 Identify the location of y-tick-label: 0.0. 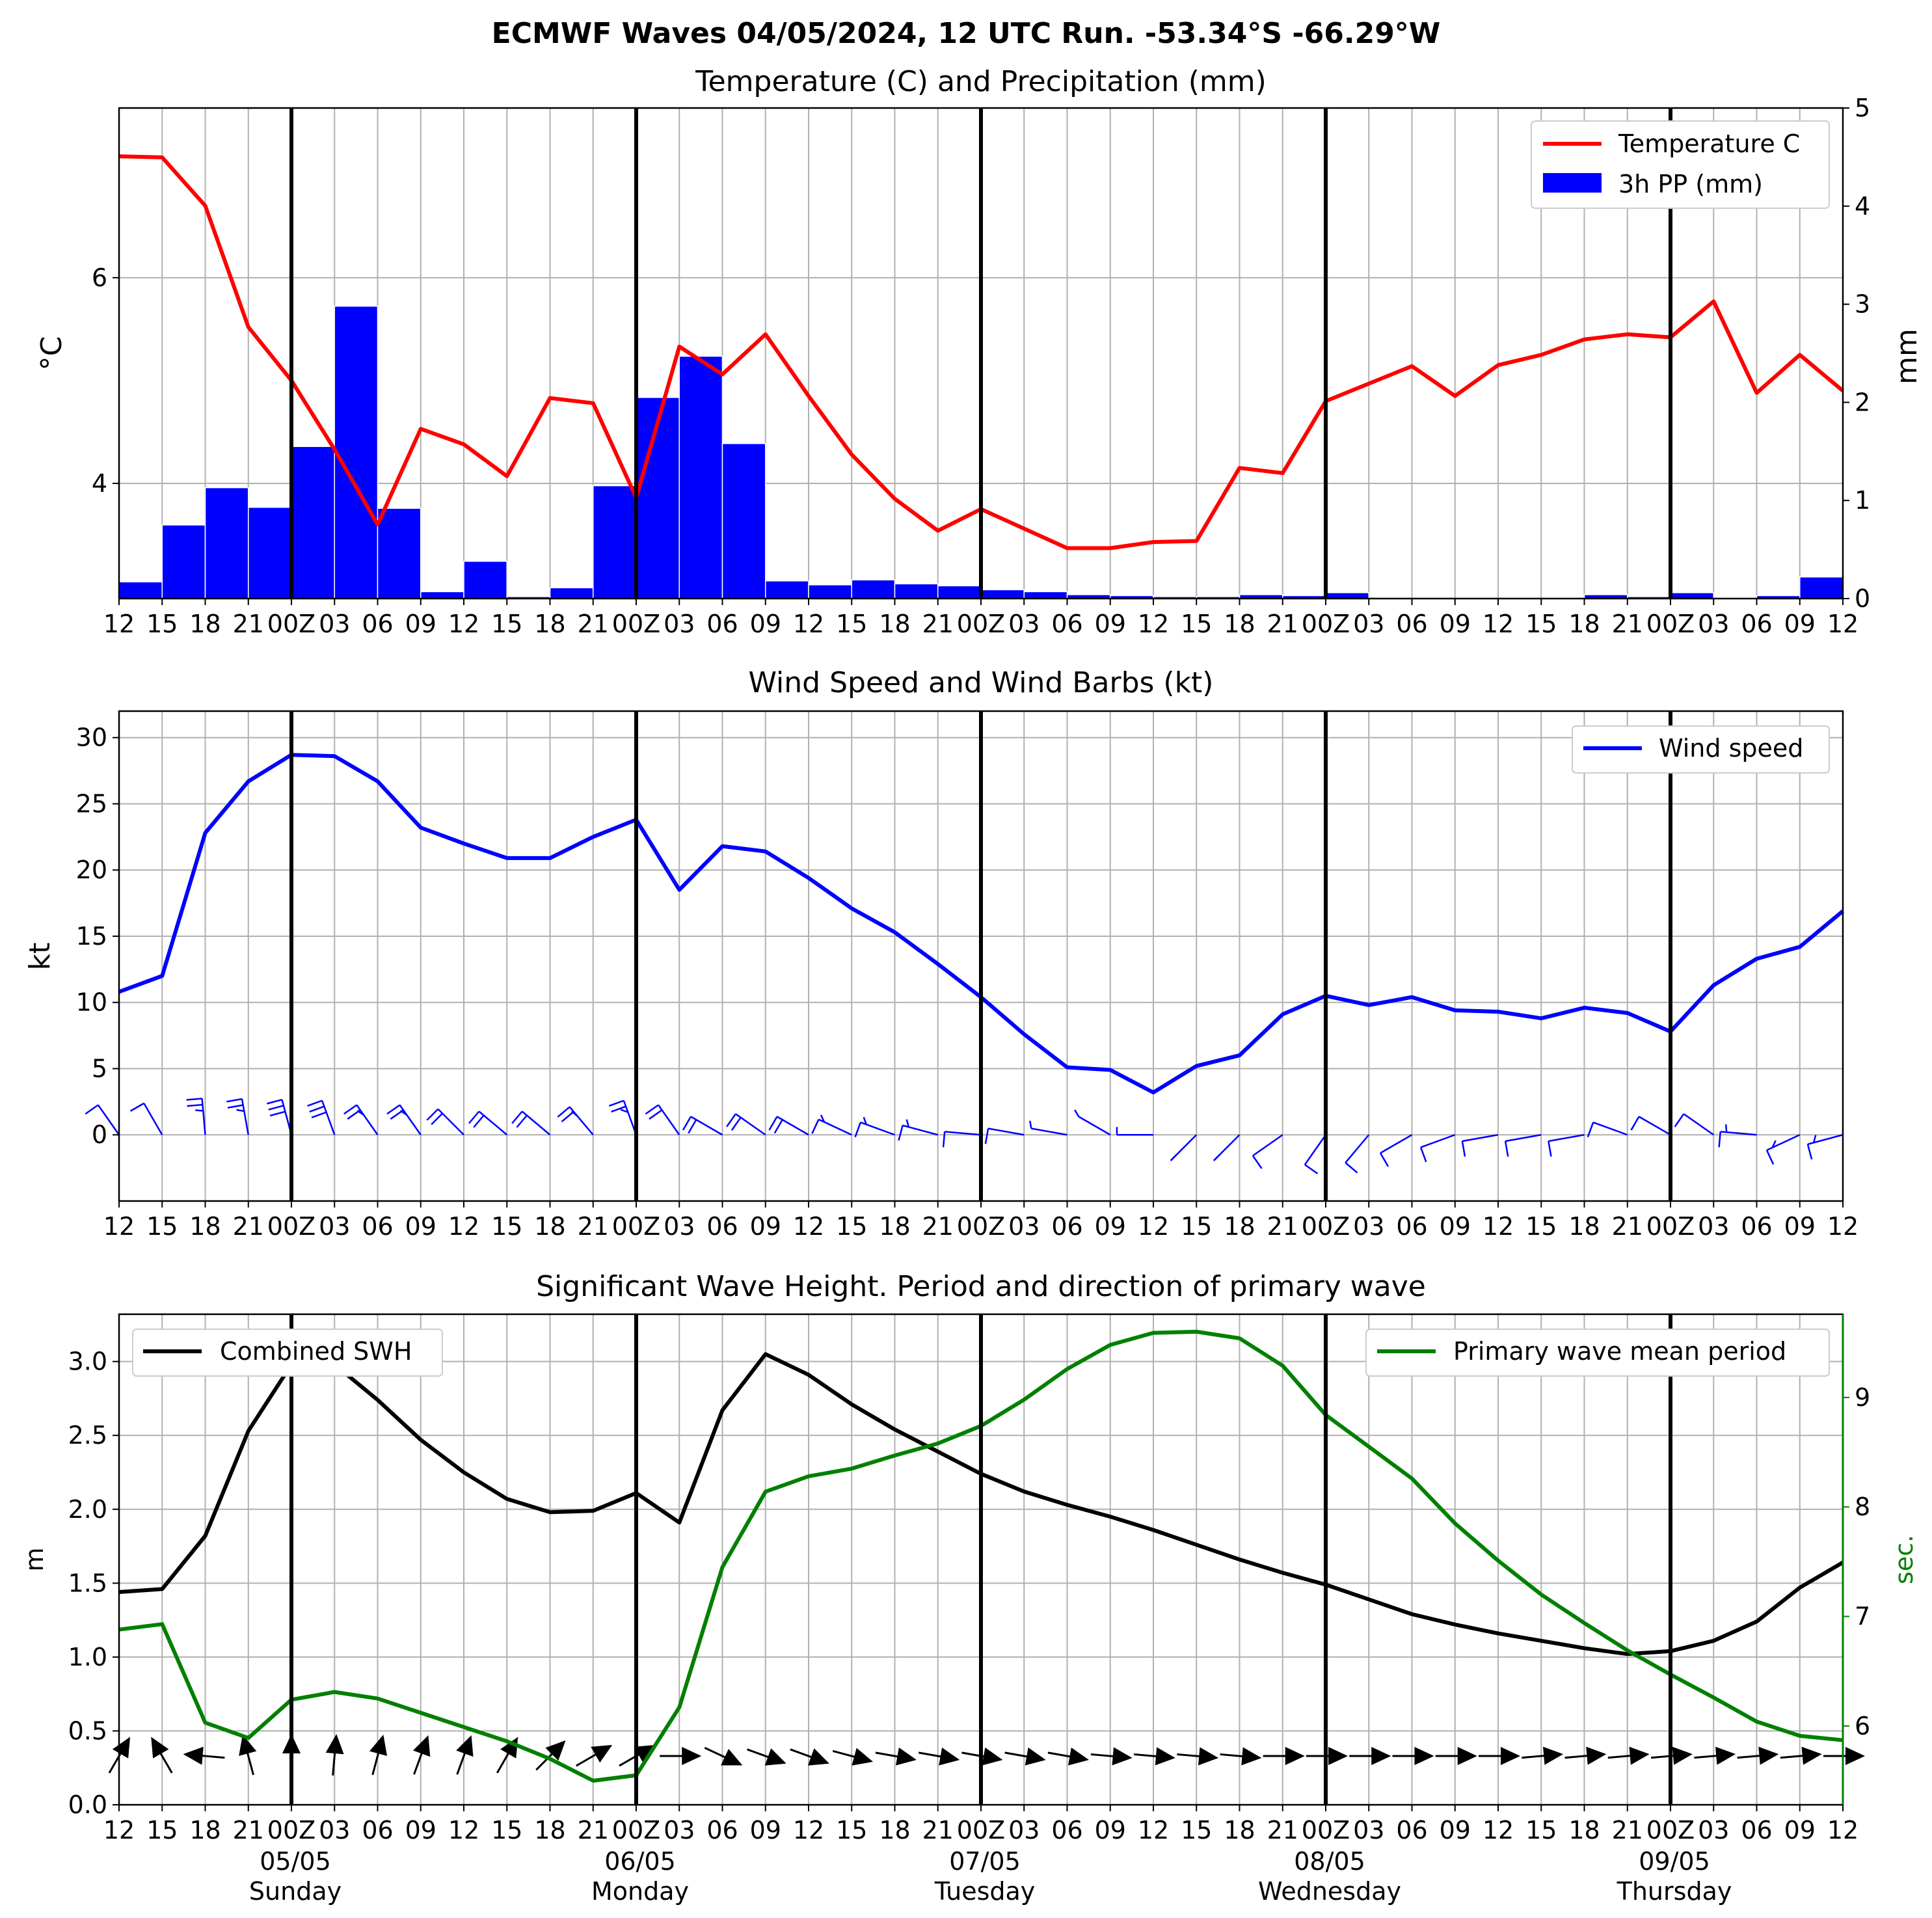
(87, 1804).